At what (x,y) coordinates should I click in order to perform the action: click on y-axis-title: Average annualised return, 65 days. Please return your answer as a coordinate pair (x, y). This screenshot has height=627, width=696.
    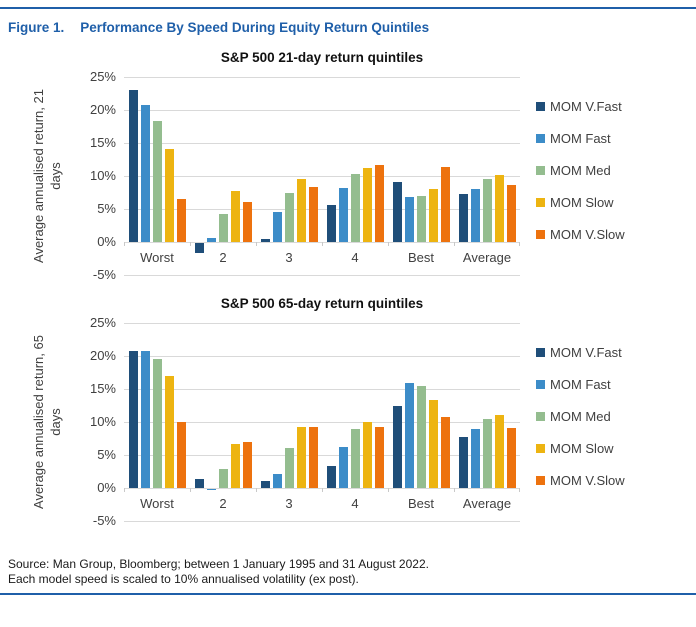
    Looking at the image, I should click on (47, 422).